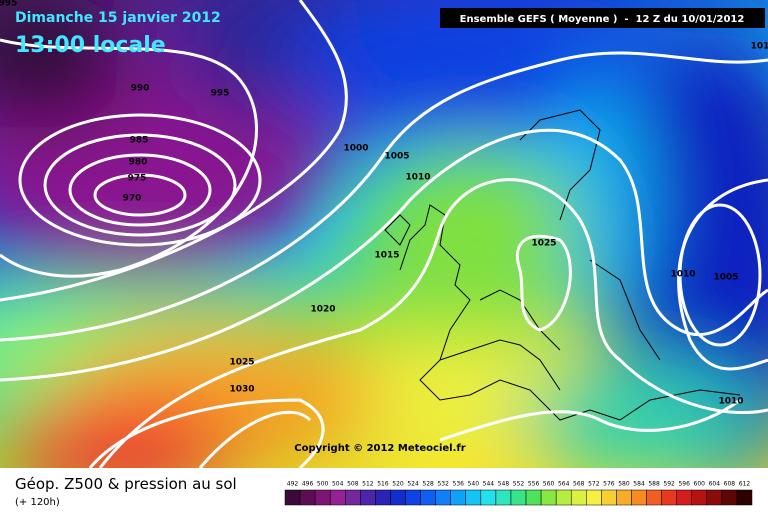  I want to click on isobar-label: 1000, so click(355, 149).